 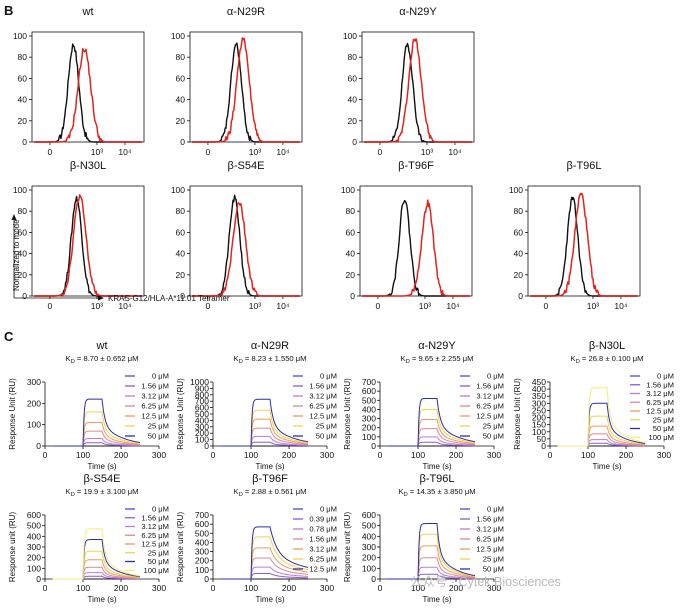 I want to click on flow-panel-title: β-N30L, so click(x=88, y=166).